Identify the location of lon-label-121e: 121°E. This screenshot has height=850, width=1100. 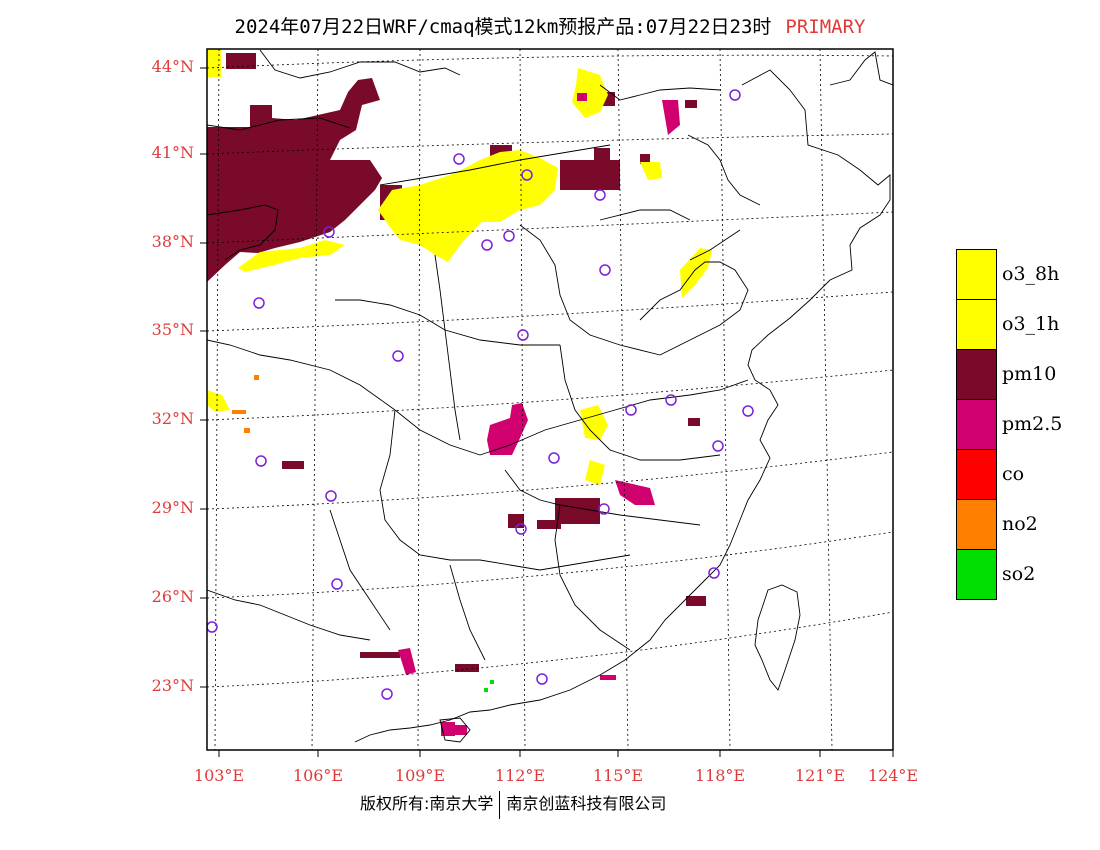
(820, 775).